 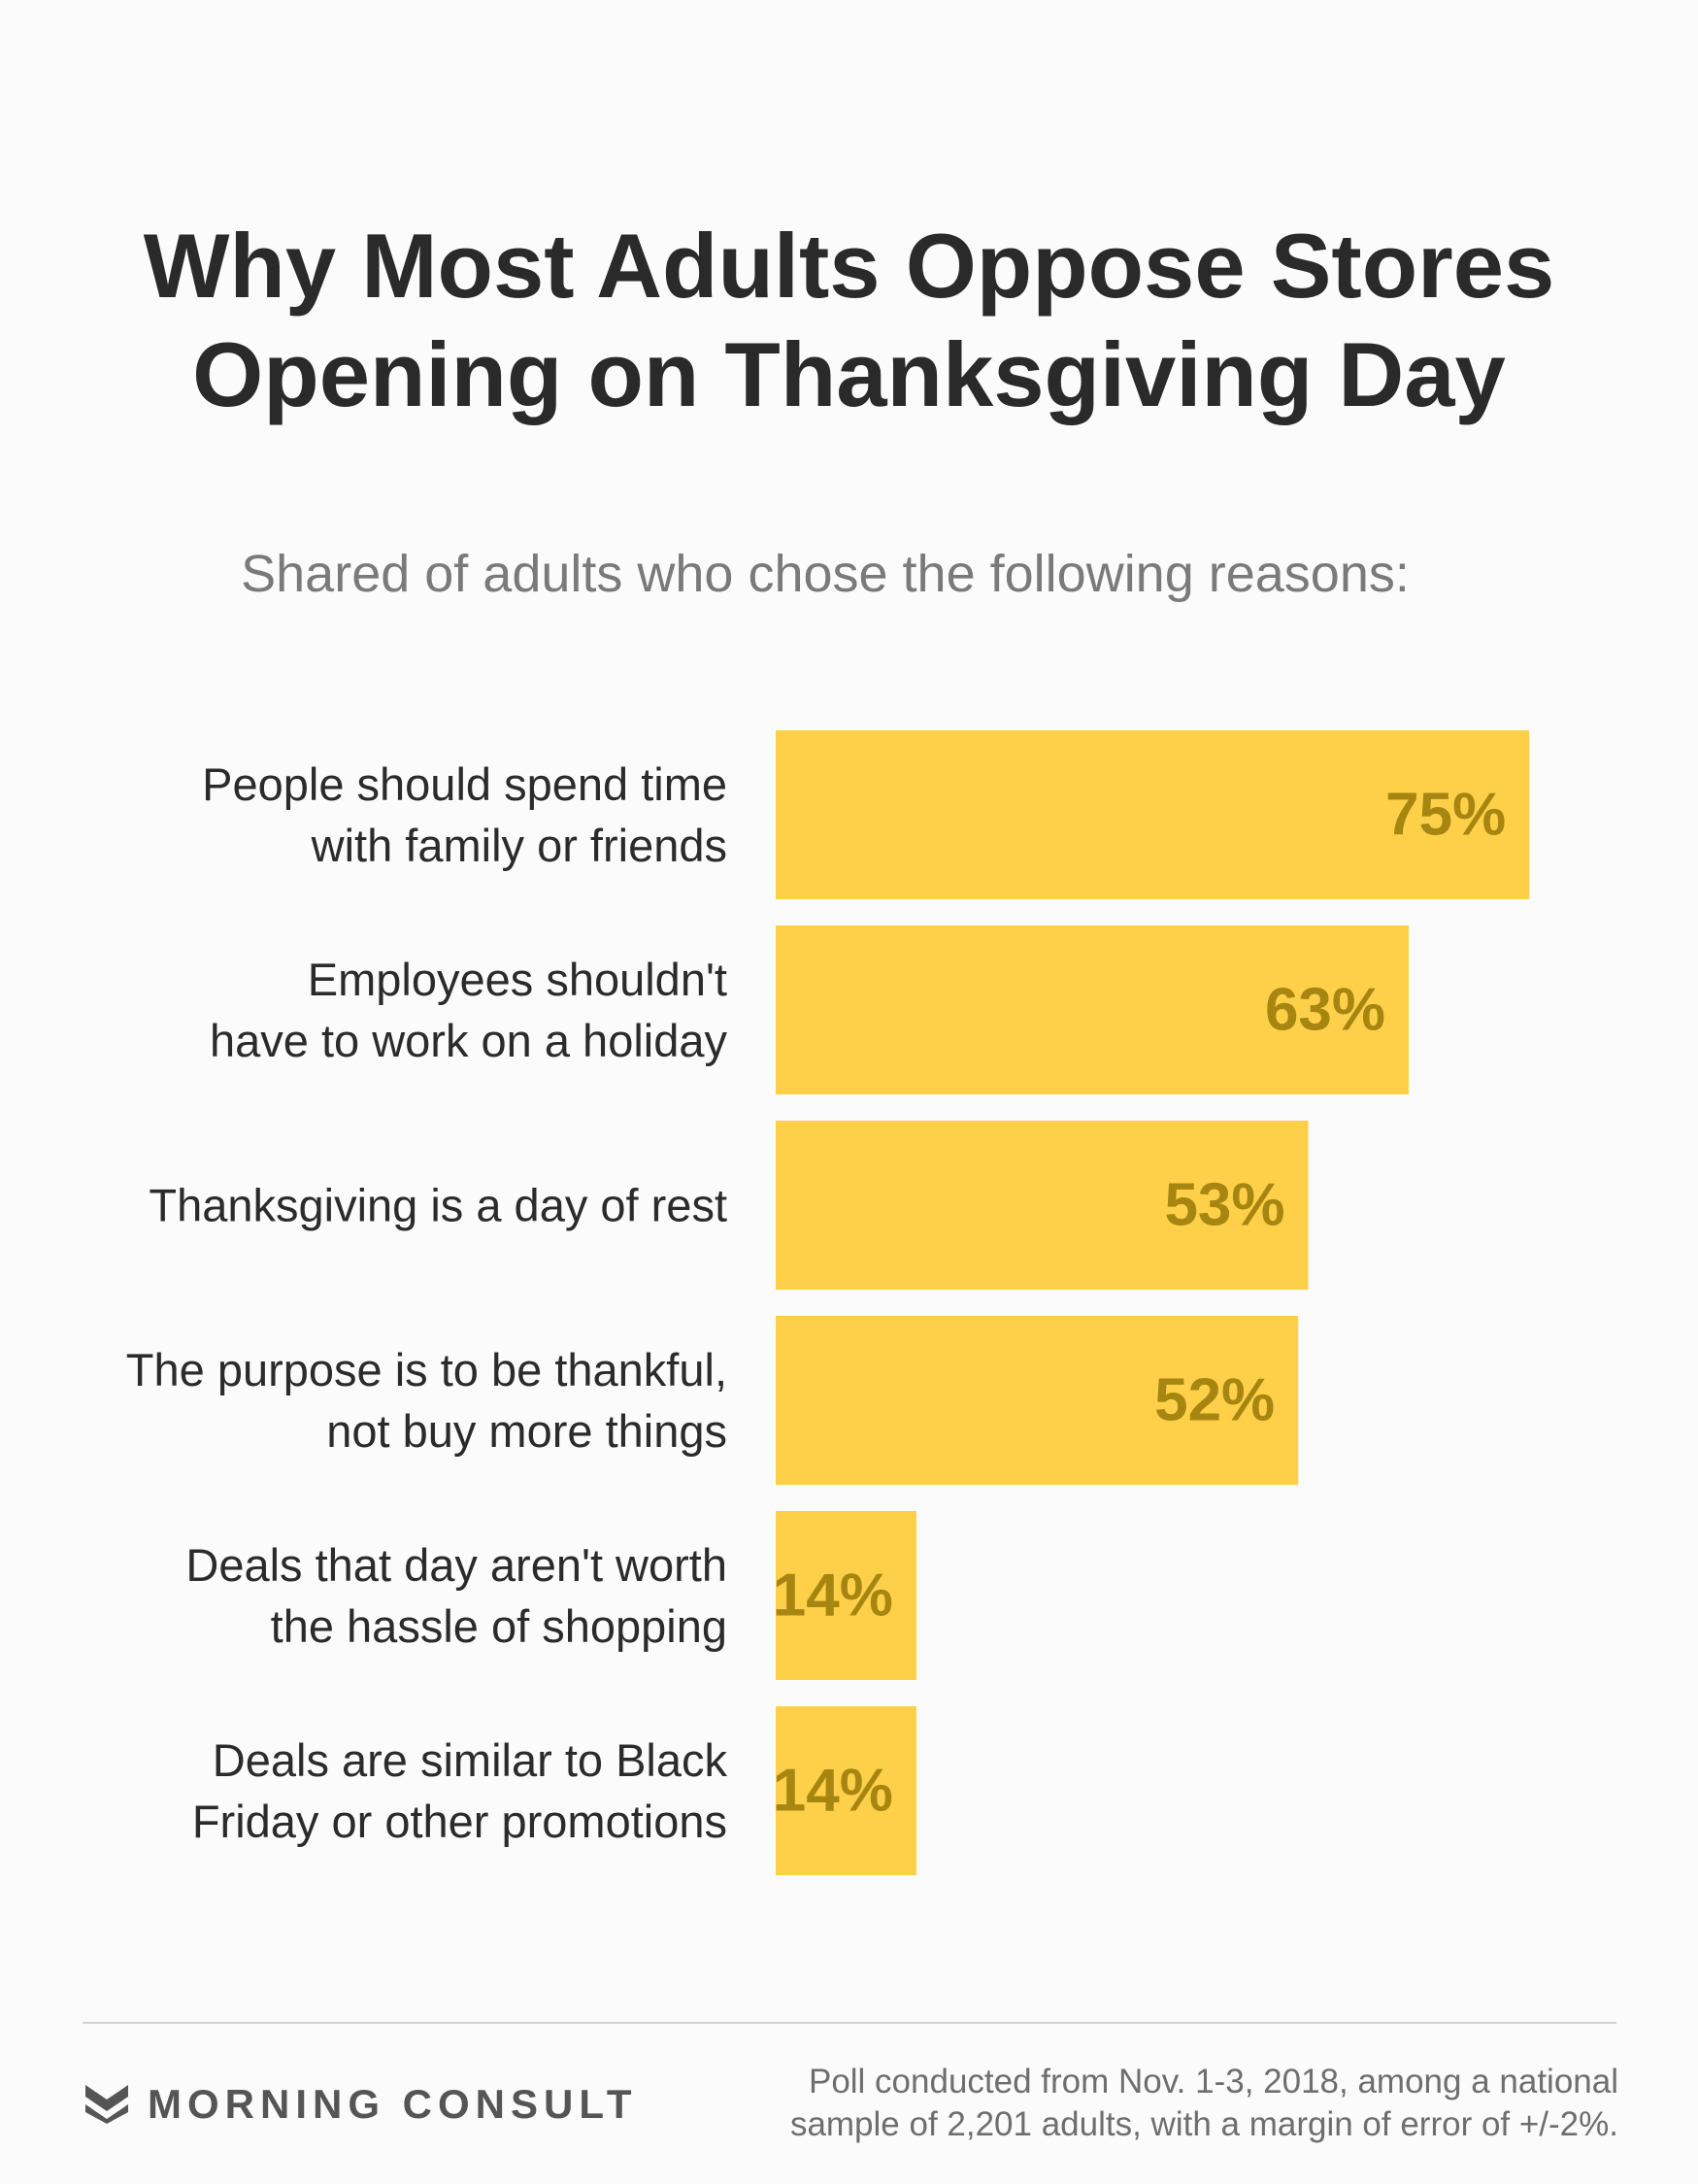 I want to click on chart-title-line-1: Why Most Adults Oppose Stores, so click(x=849, y=266).